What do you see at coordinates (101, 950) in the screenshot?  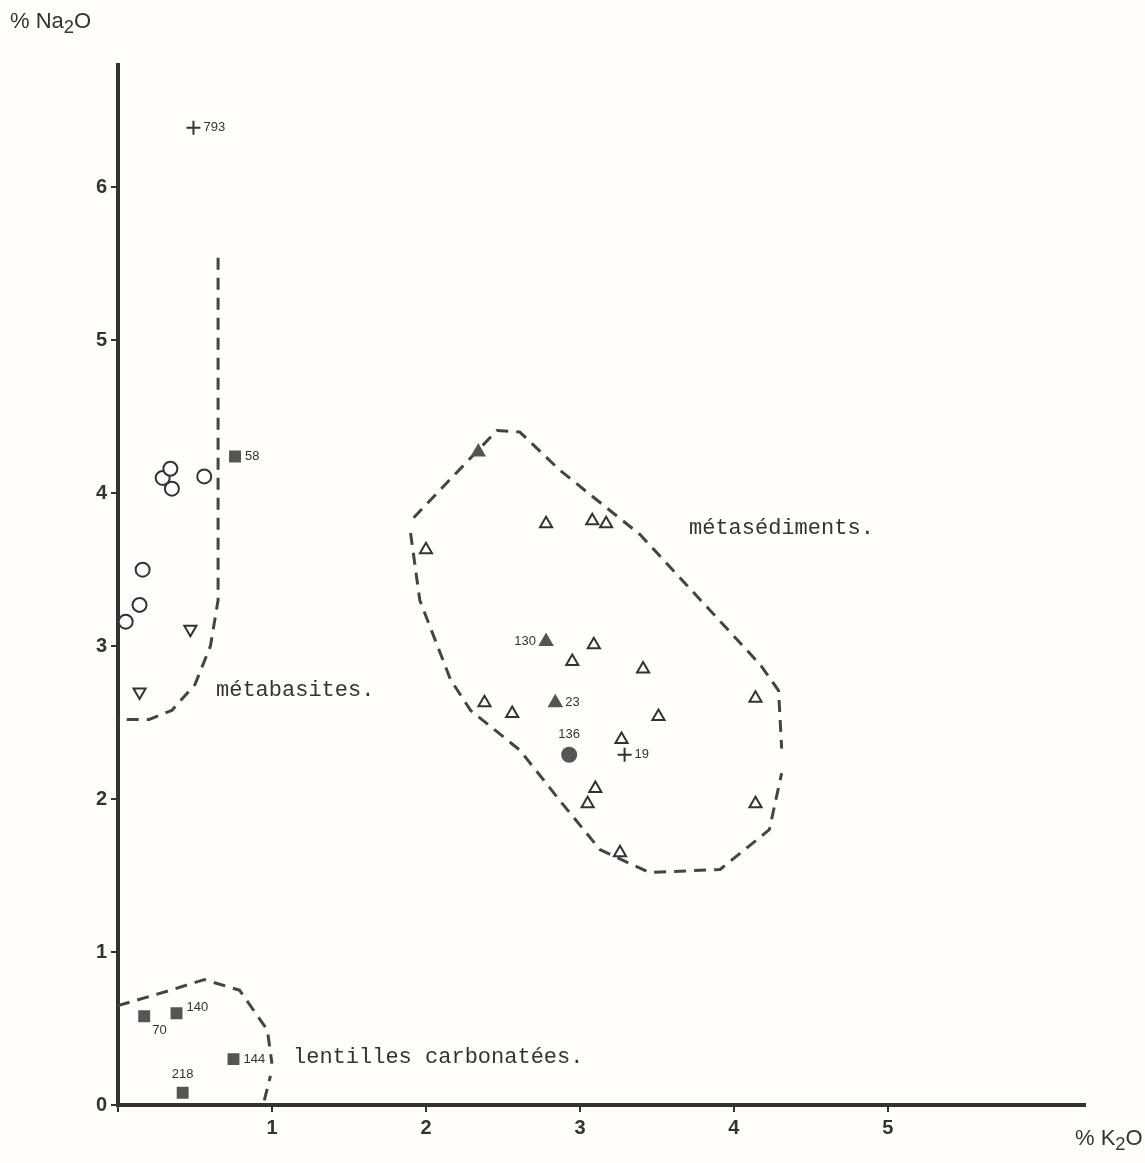 I see `y-tick-label: 1` at bounding box center [101, 950].